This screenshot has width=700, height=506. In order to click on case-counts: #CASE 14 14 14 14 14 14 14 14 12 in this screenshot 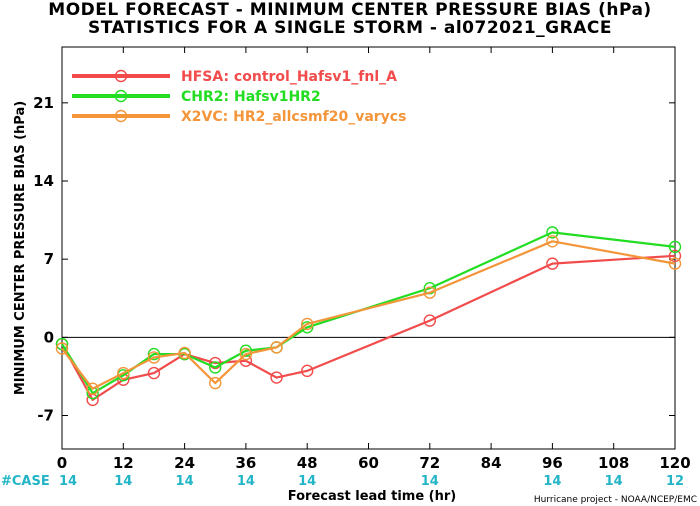, I will do `click(342, 481)`.